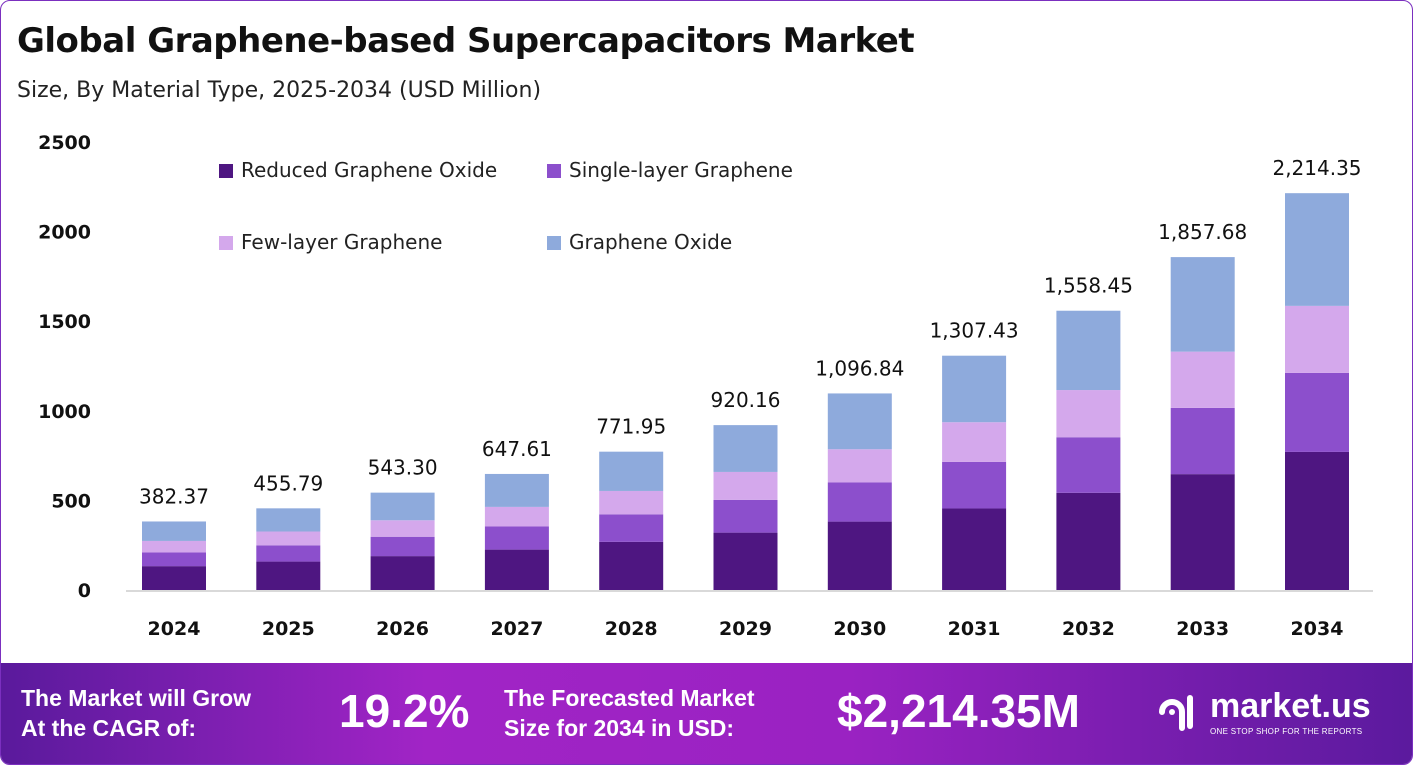 This screenshot has height=765, width=1413. I want to click on total-data-label: 382.37, so click(174, 496).